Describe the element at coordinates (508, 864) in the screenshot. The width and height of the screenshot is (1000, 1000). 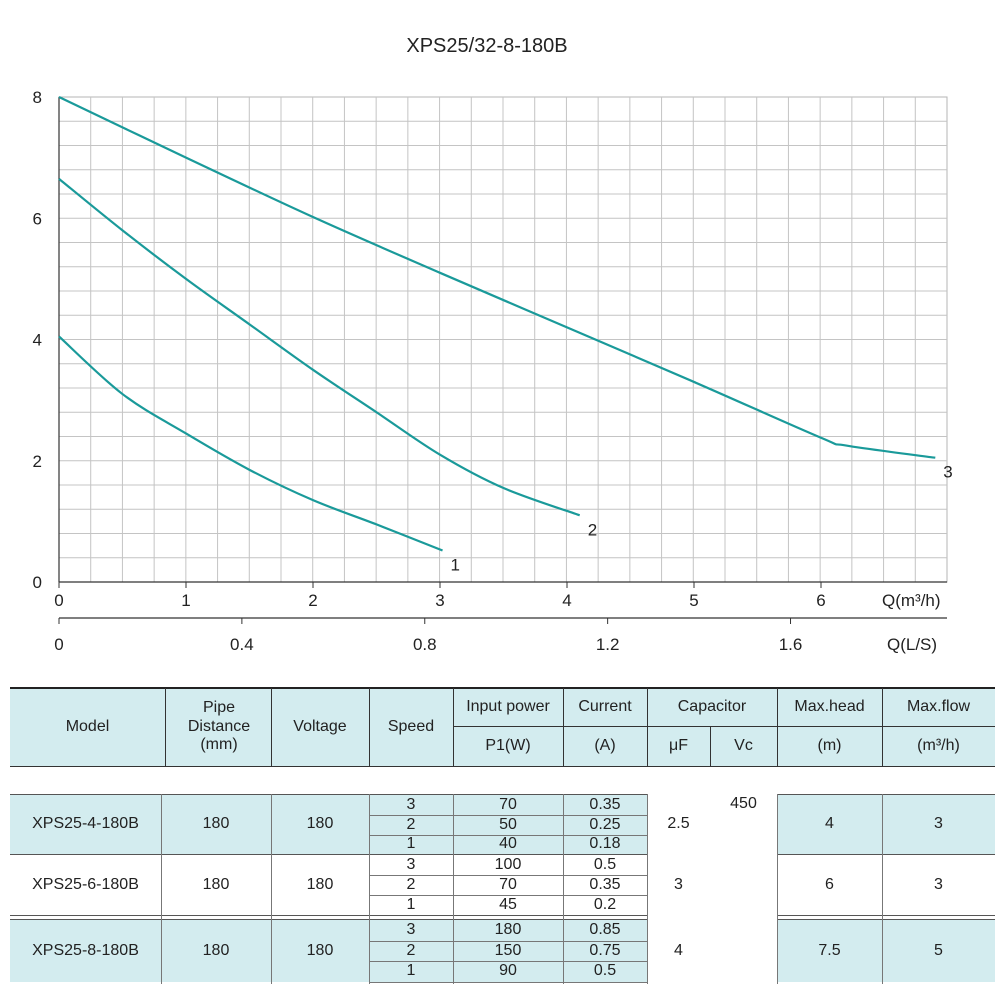
I see `power-cell: 100` at that location.